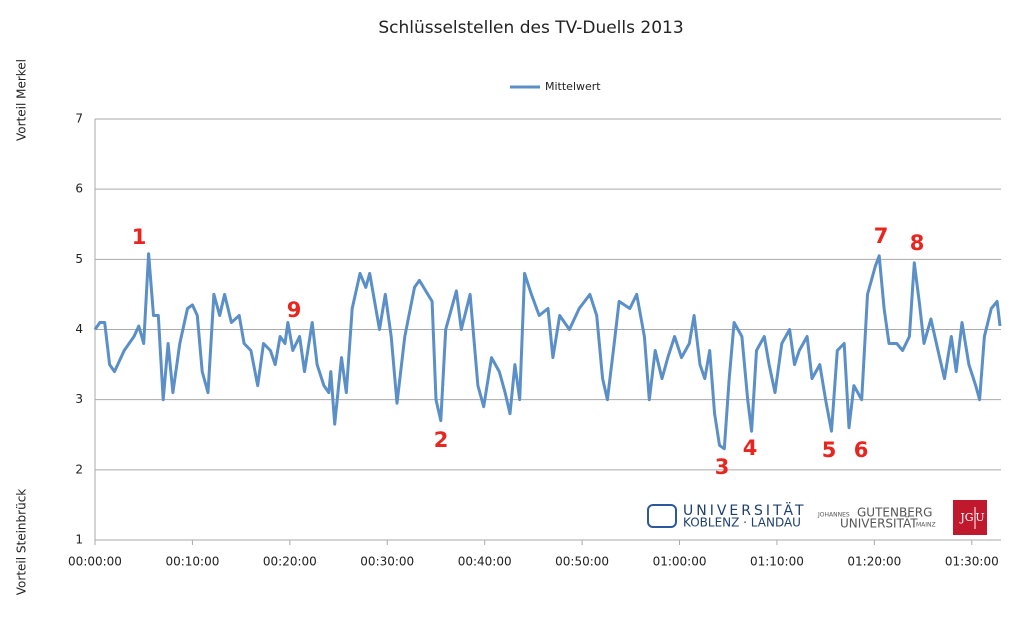 The width and height of the screenshot is (1024, 640). Describe the element at coordinates (926, 525) in the screenshot. I see `logo-text: MAINZ` at that location.